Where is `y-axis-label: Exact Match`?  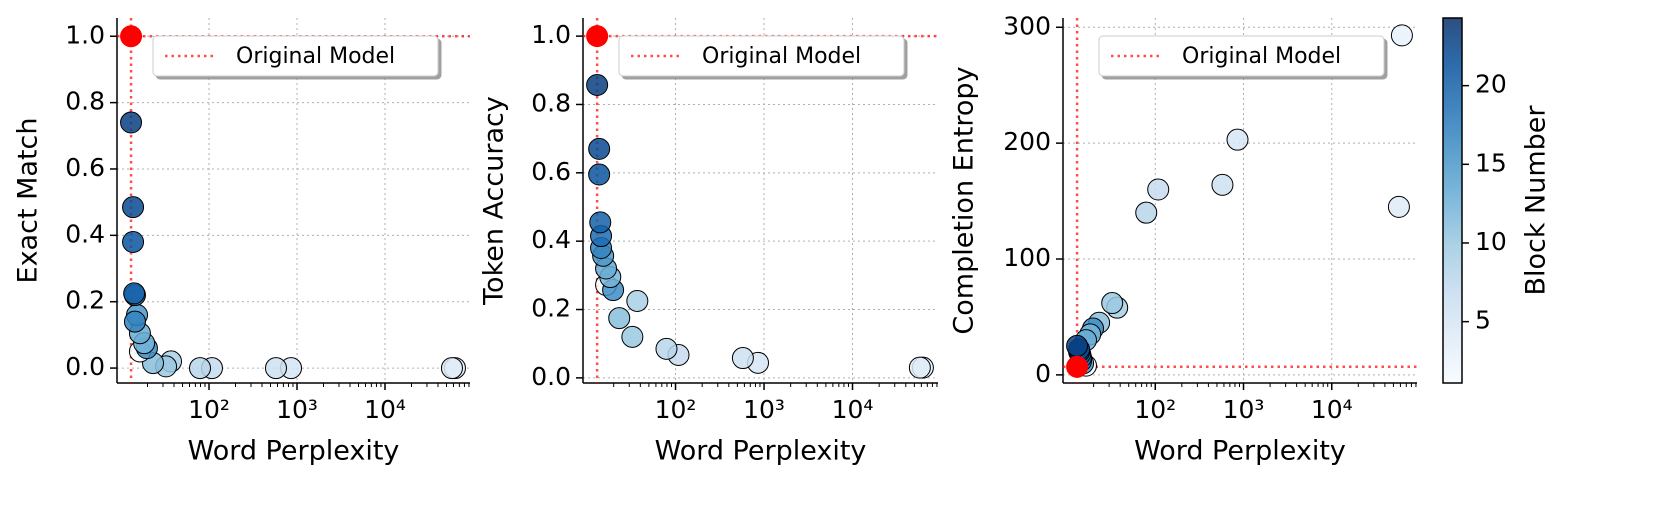
y-axis-label: Exact Match is located at coordinates (28, 201).